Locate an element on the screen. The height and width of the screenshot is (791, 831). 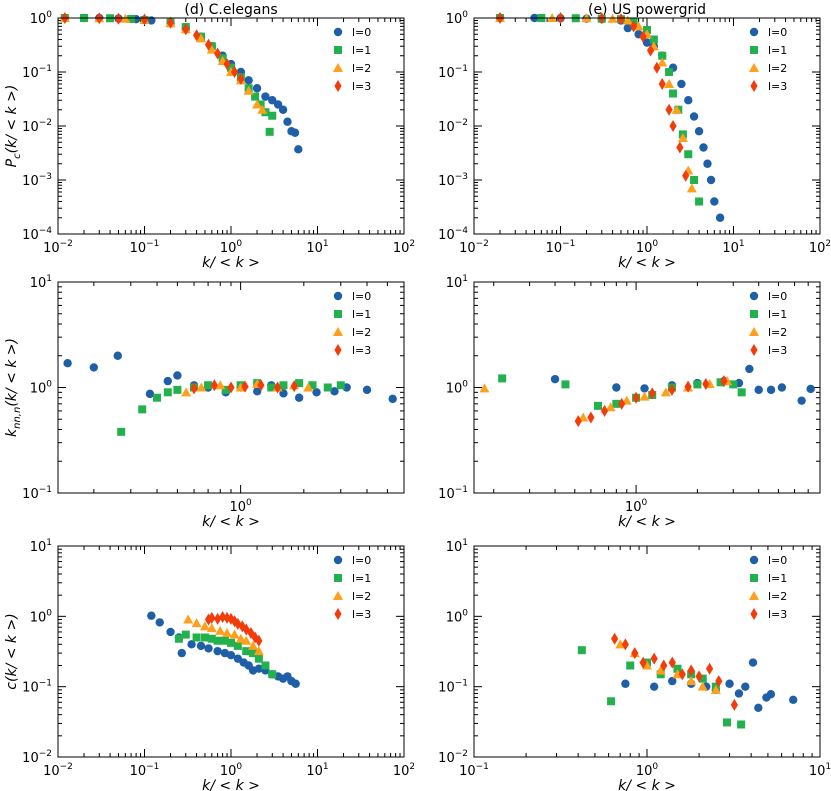
x-tick-label: 10¹ is located at coordinates (733, 247).